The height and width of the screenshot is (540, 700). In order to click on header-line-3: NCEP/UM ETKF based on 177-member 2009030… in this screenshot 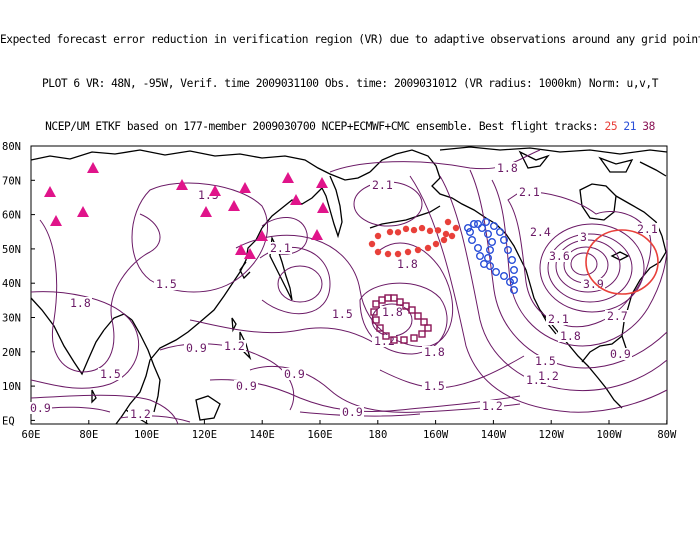, I will do `click(350, 127)`.